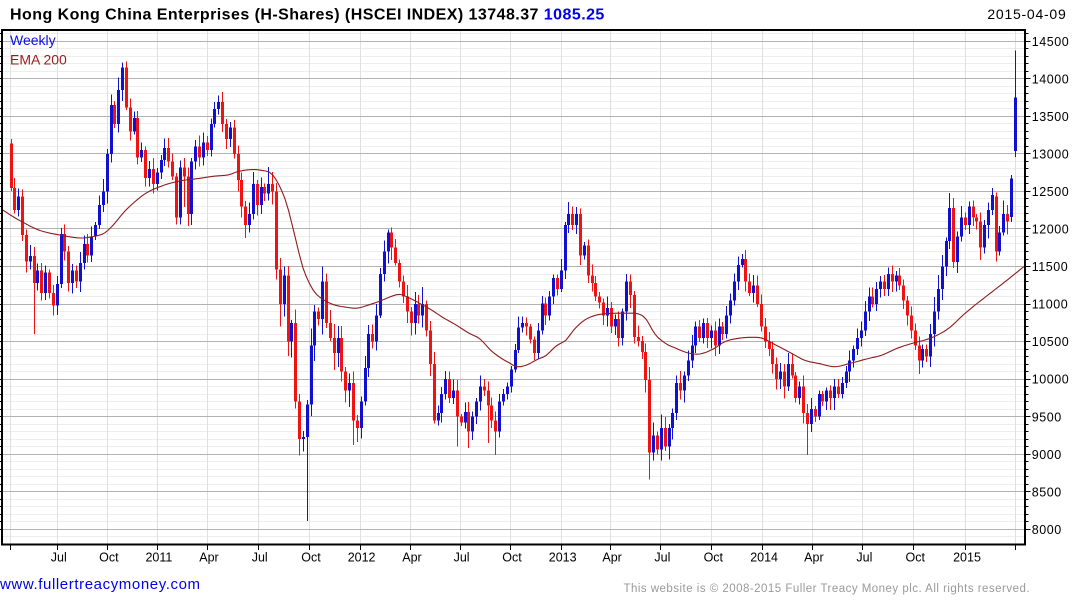 The width and height of the screenshot is (1075, 605). Describe the element at coordinates (1051, 342) in the screenshot. I see `svg-text: 10500` at that location.